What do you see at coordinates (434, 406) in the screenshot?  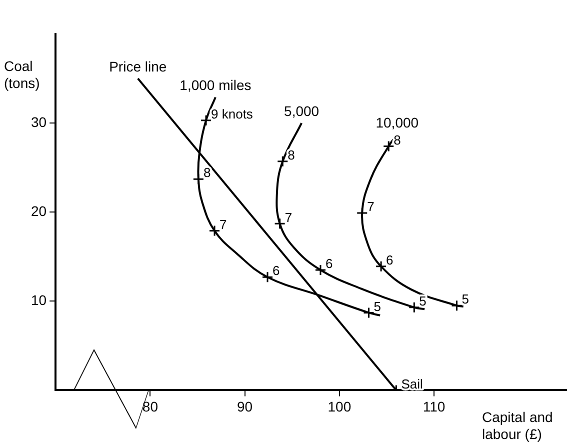 I see `x-tick-label: 110` at bounding box center [434, 406].